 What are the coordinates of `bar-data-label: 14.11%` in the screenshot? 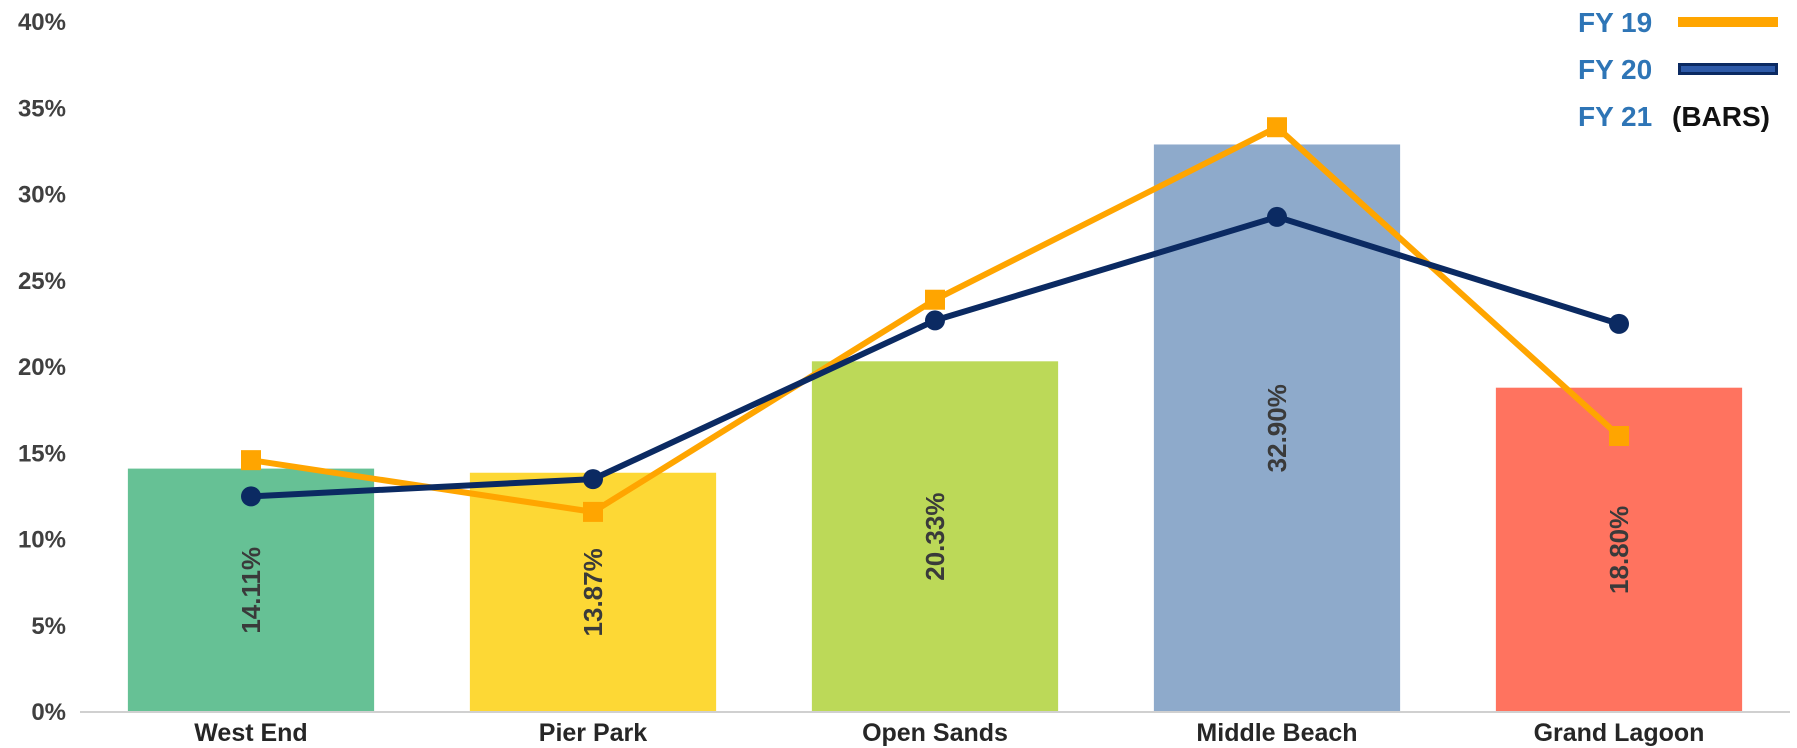 It's located at (251, 590).